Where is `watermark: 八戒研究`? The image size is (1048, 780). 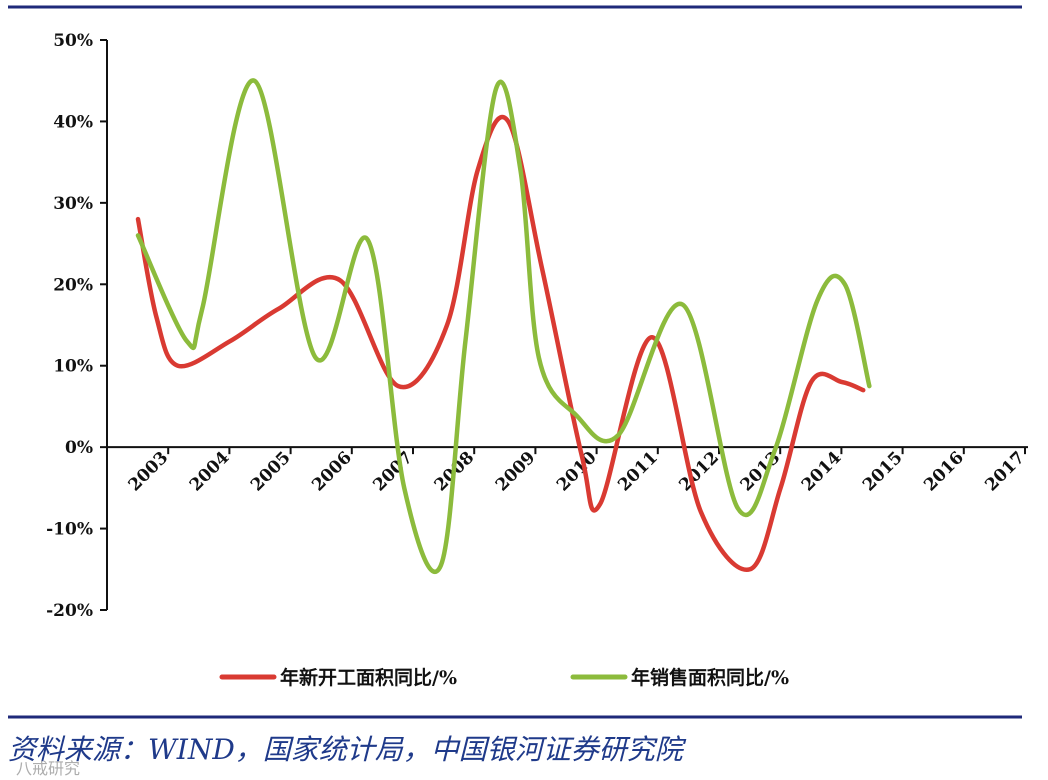 watermark: 八戒研究 is located at coordinates (48, 768).